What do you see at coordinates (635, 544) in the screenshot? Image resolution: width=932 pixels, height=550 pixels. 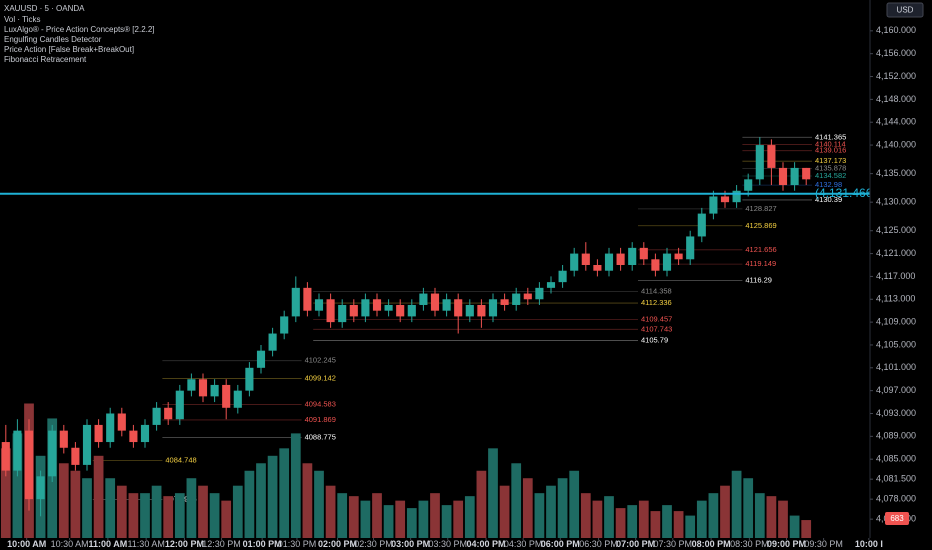 I see `x-tick-label: 07:00 PM` at bounding box center [635, 544].